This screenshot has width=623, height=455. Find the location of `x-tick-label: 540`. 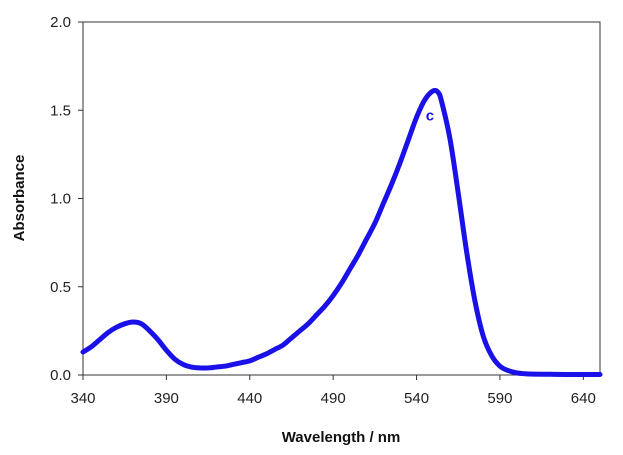

x-tick-label: 540 is located at coordinates (416, 398).